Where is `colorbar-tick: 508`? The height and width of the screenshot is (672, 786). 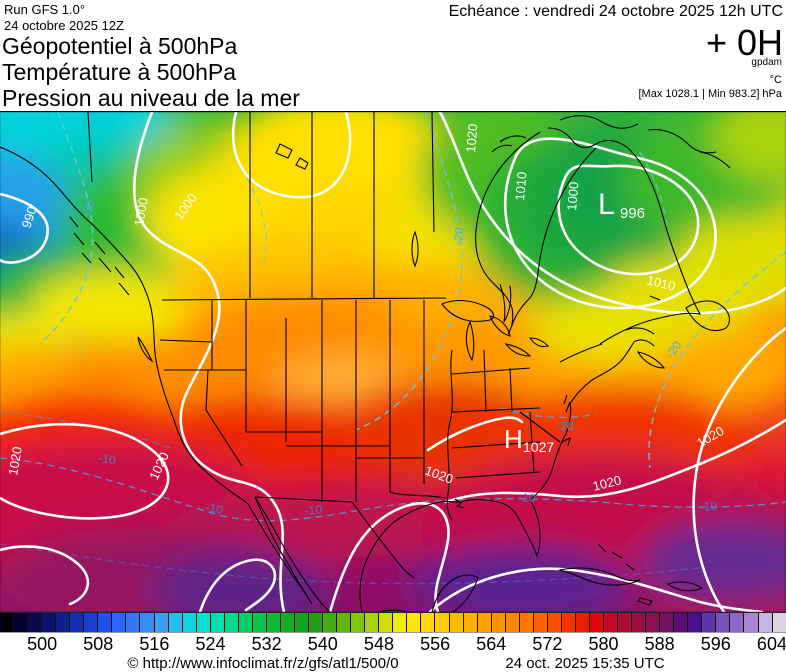 colorbar-tick: 508 is located at coordinates (98, 644).